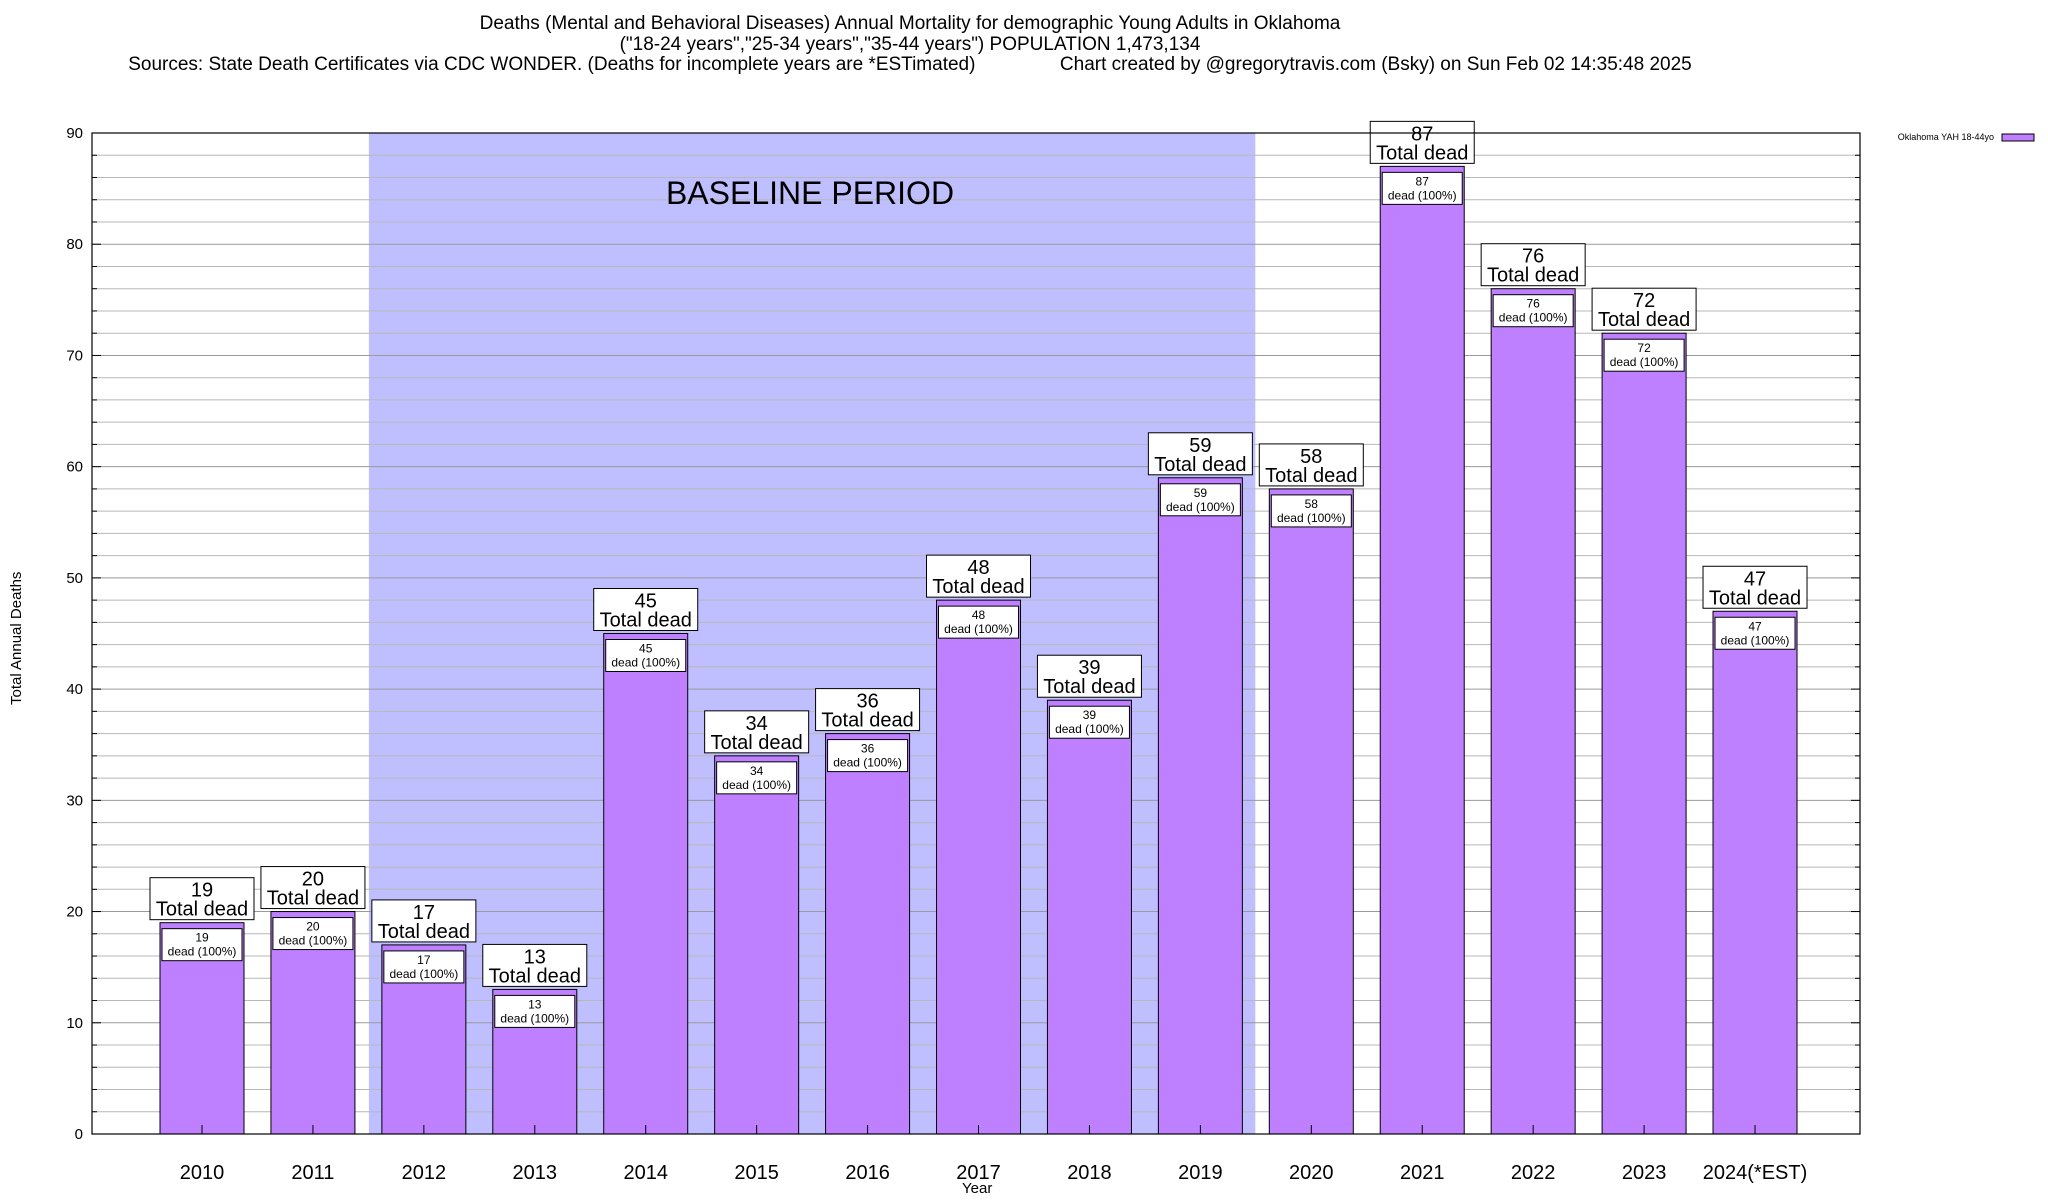 This screenshot has height=1200, width=2048. I want to click on bar-top-value: 13, so click(535, 957).